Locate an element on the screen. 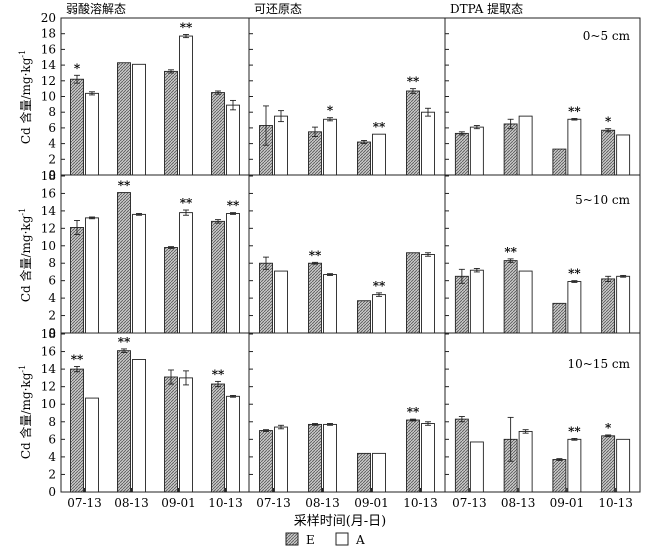  legend-swatch-a is located at coordinates (342, 539).